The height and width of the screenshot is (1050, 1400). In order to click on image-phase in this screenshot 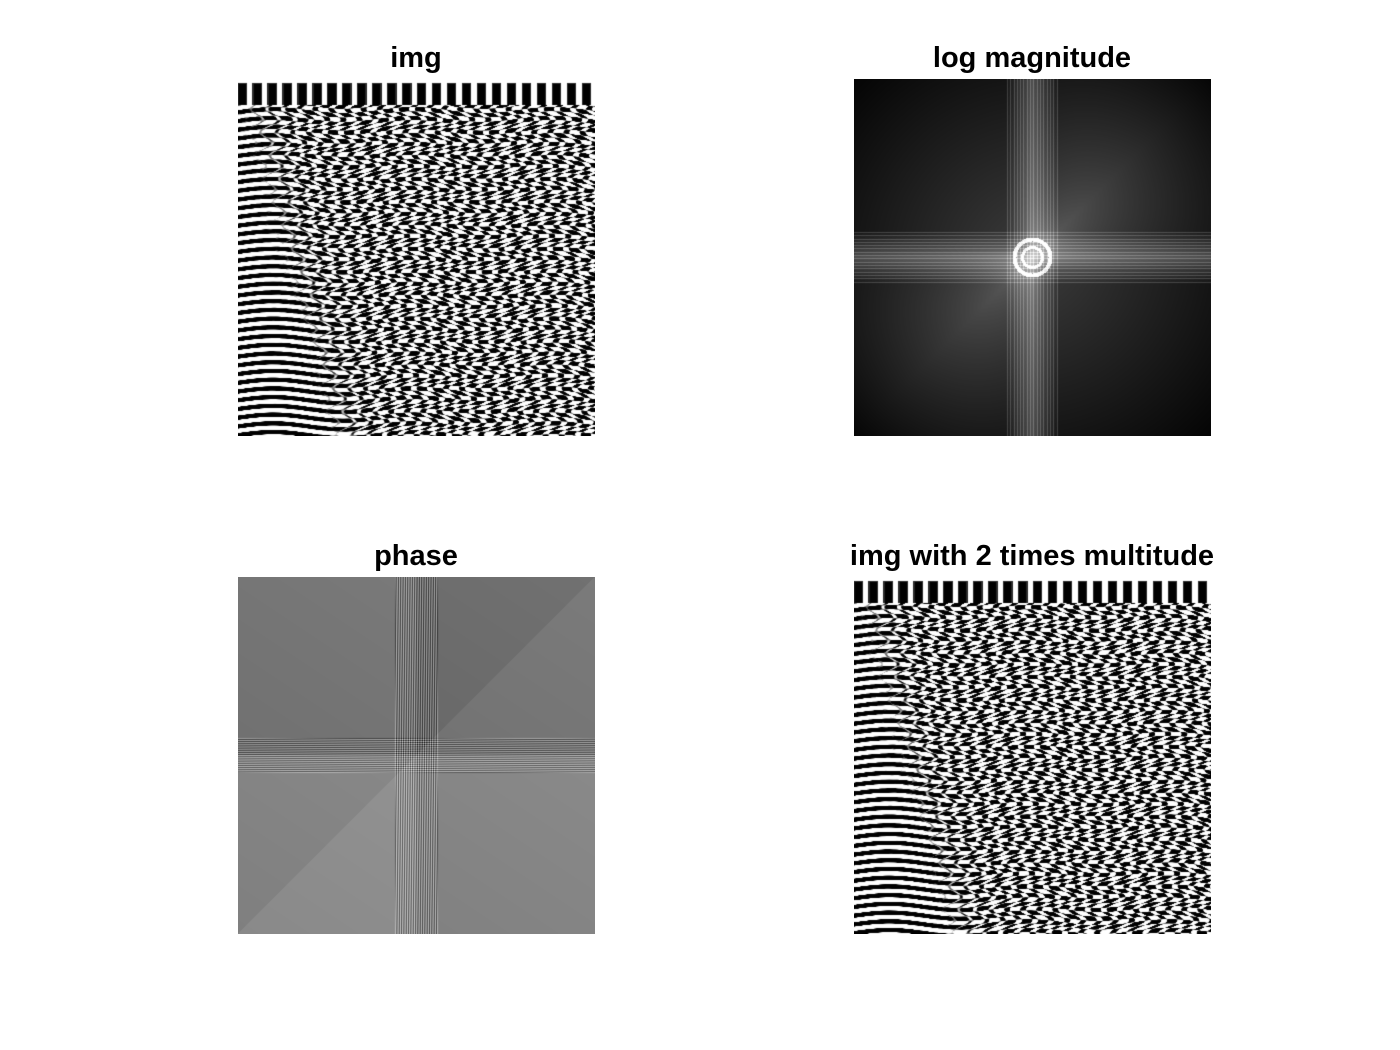, I will do `click(416, 755)`.